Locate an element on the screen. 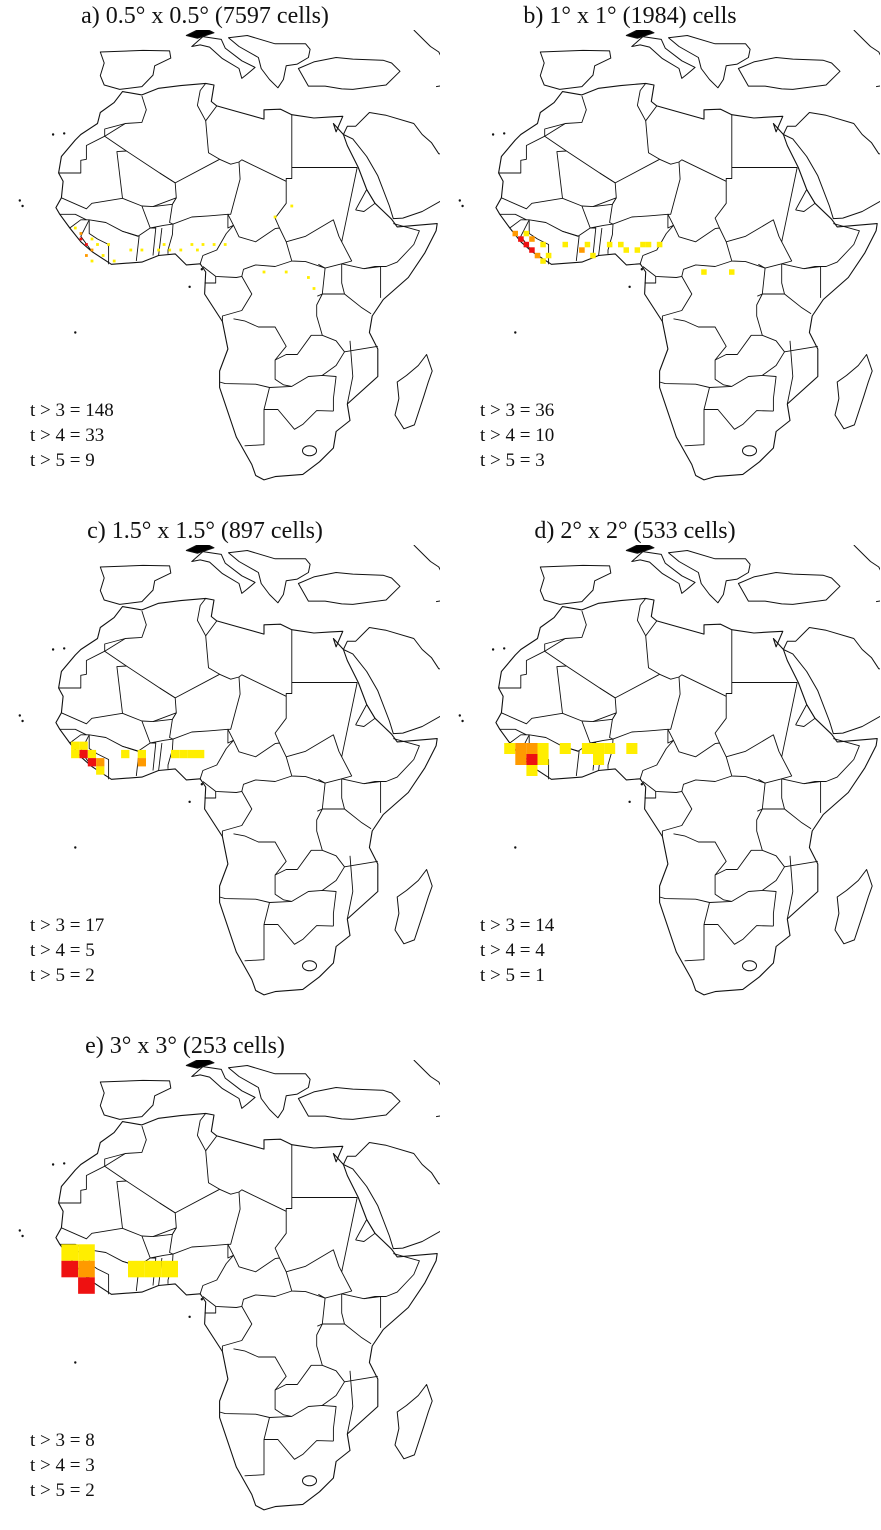 The image size is (881, 1530). stat-t4: t > 4 = 10 is located at coordinates (517, 435).